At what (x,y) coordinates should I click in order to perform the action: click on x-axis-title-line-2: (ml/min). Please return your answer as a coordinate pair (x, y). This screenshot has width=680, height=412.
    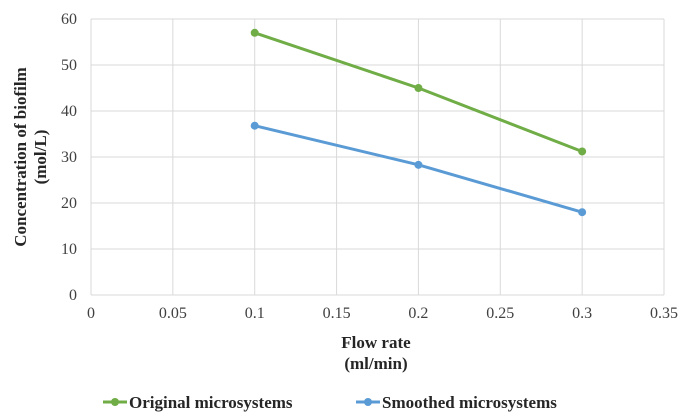
    Looking at the image, I should click on (375, 363).